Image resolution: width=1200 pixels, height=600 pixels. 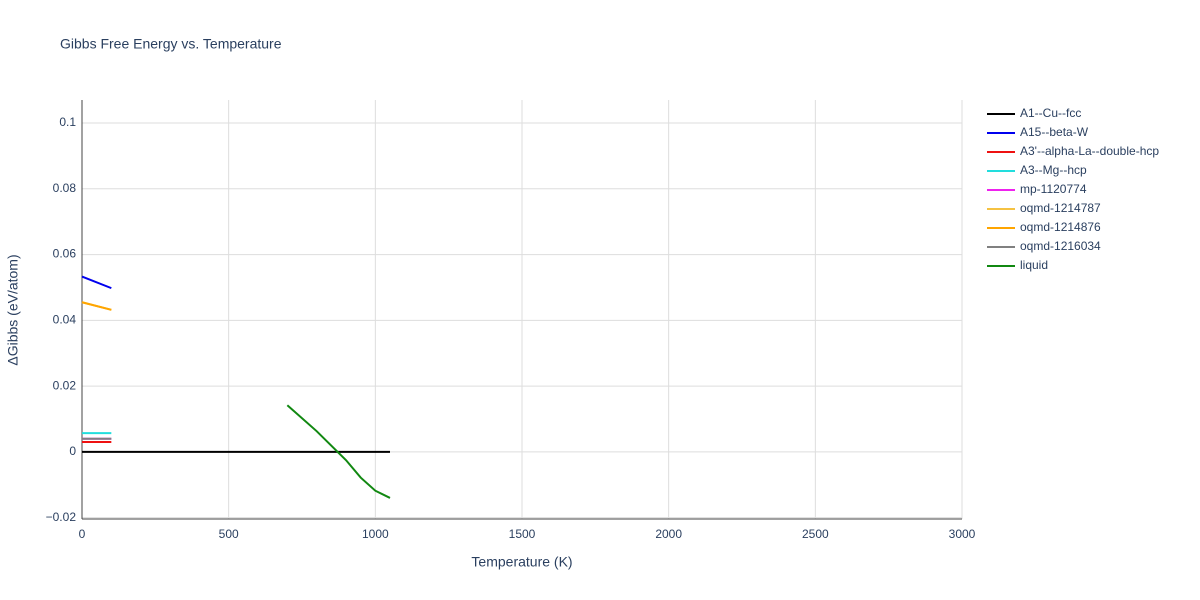 I want to click on legend-label: A1--Cu--fcc, so click(x=1050, y=113).